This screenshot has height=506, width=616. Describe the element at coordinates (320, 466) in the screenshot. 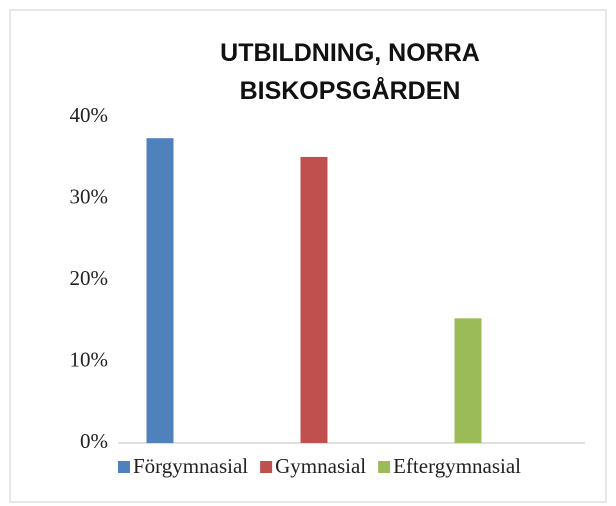

I see `legend-label: Gymnasial` at that location.